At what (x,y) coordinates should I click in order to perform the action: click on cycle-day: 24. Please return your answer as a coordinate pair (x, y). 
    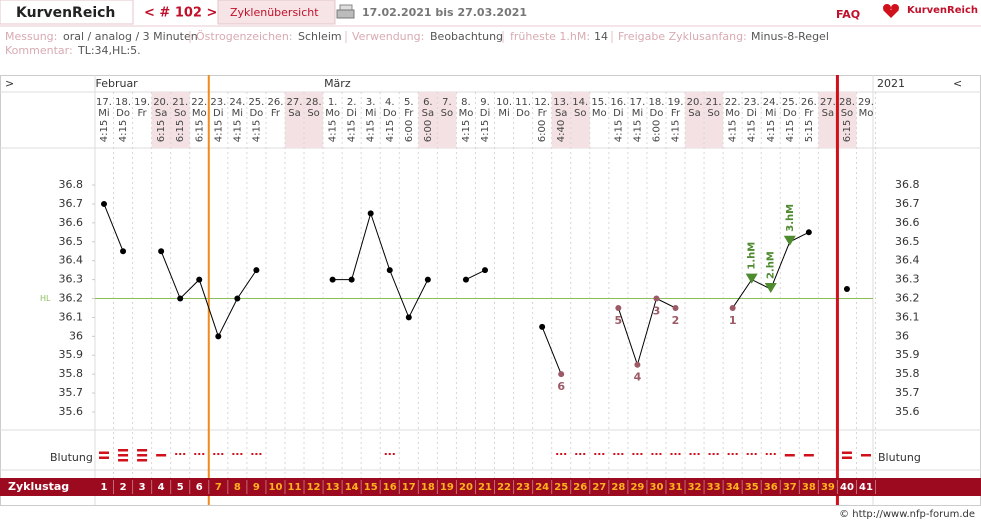
    Looking at the image, I should click on (542, 487).